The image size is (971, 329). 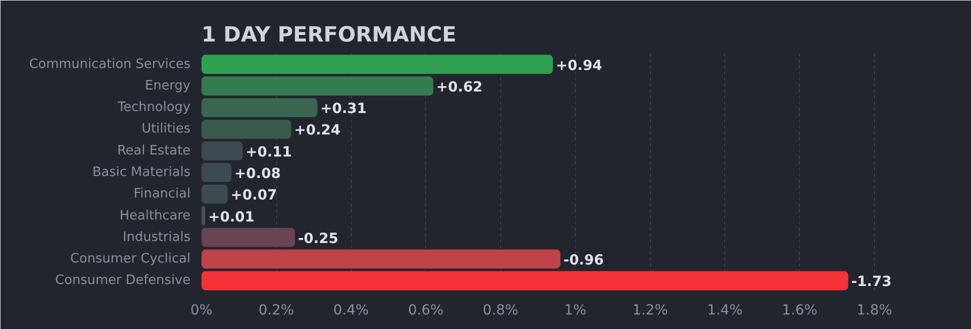 I want to click on data-label: +0.01, so click(x=231, y=217).